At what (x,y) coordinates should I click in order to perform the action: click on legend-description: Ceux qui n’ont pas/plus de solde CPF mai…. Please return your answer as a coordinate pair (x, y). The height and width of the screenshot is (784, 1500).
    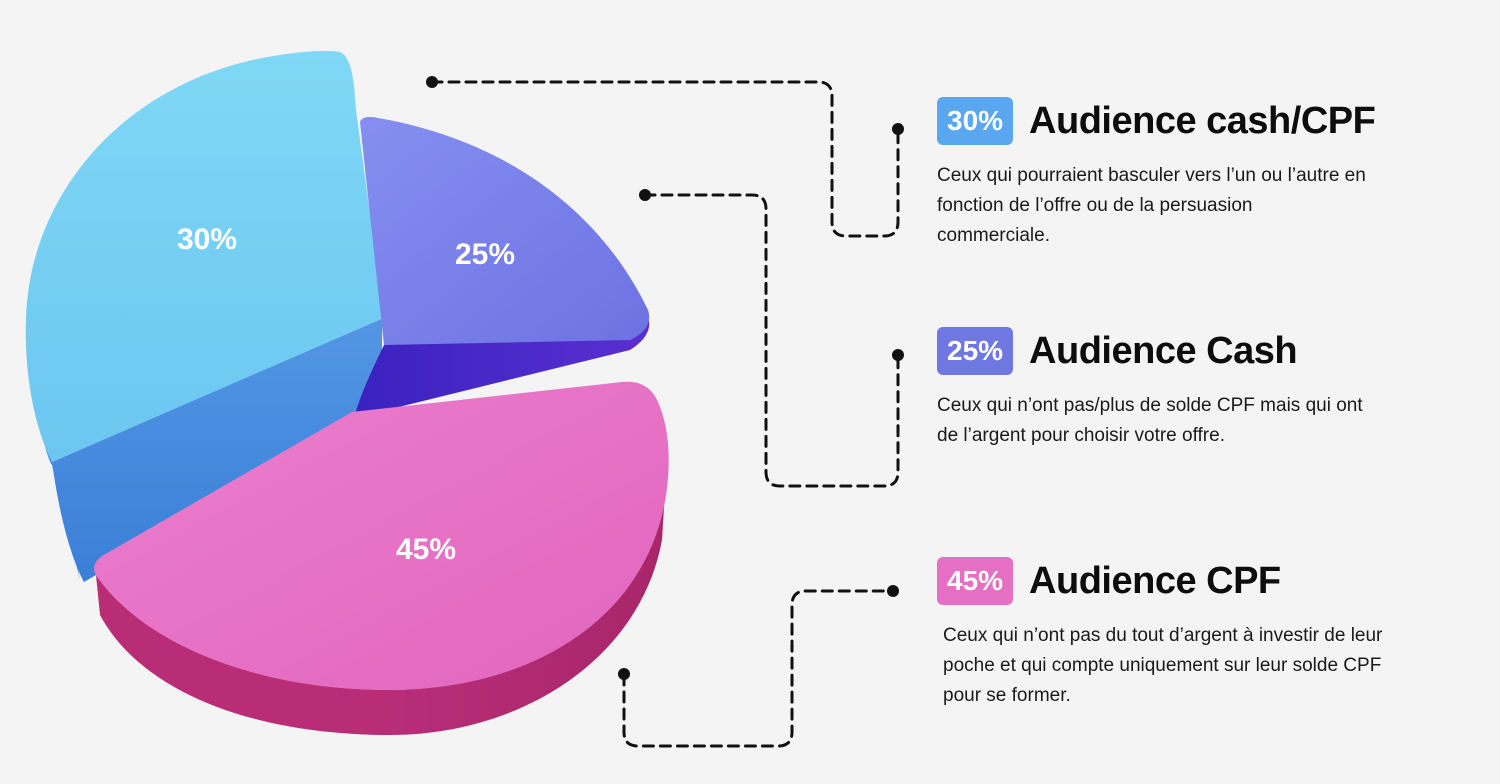
    Looking at the image, I should click on (1150, 420).